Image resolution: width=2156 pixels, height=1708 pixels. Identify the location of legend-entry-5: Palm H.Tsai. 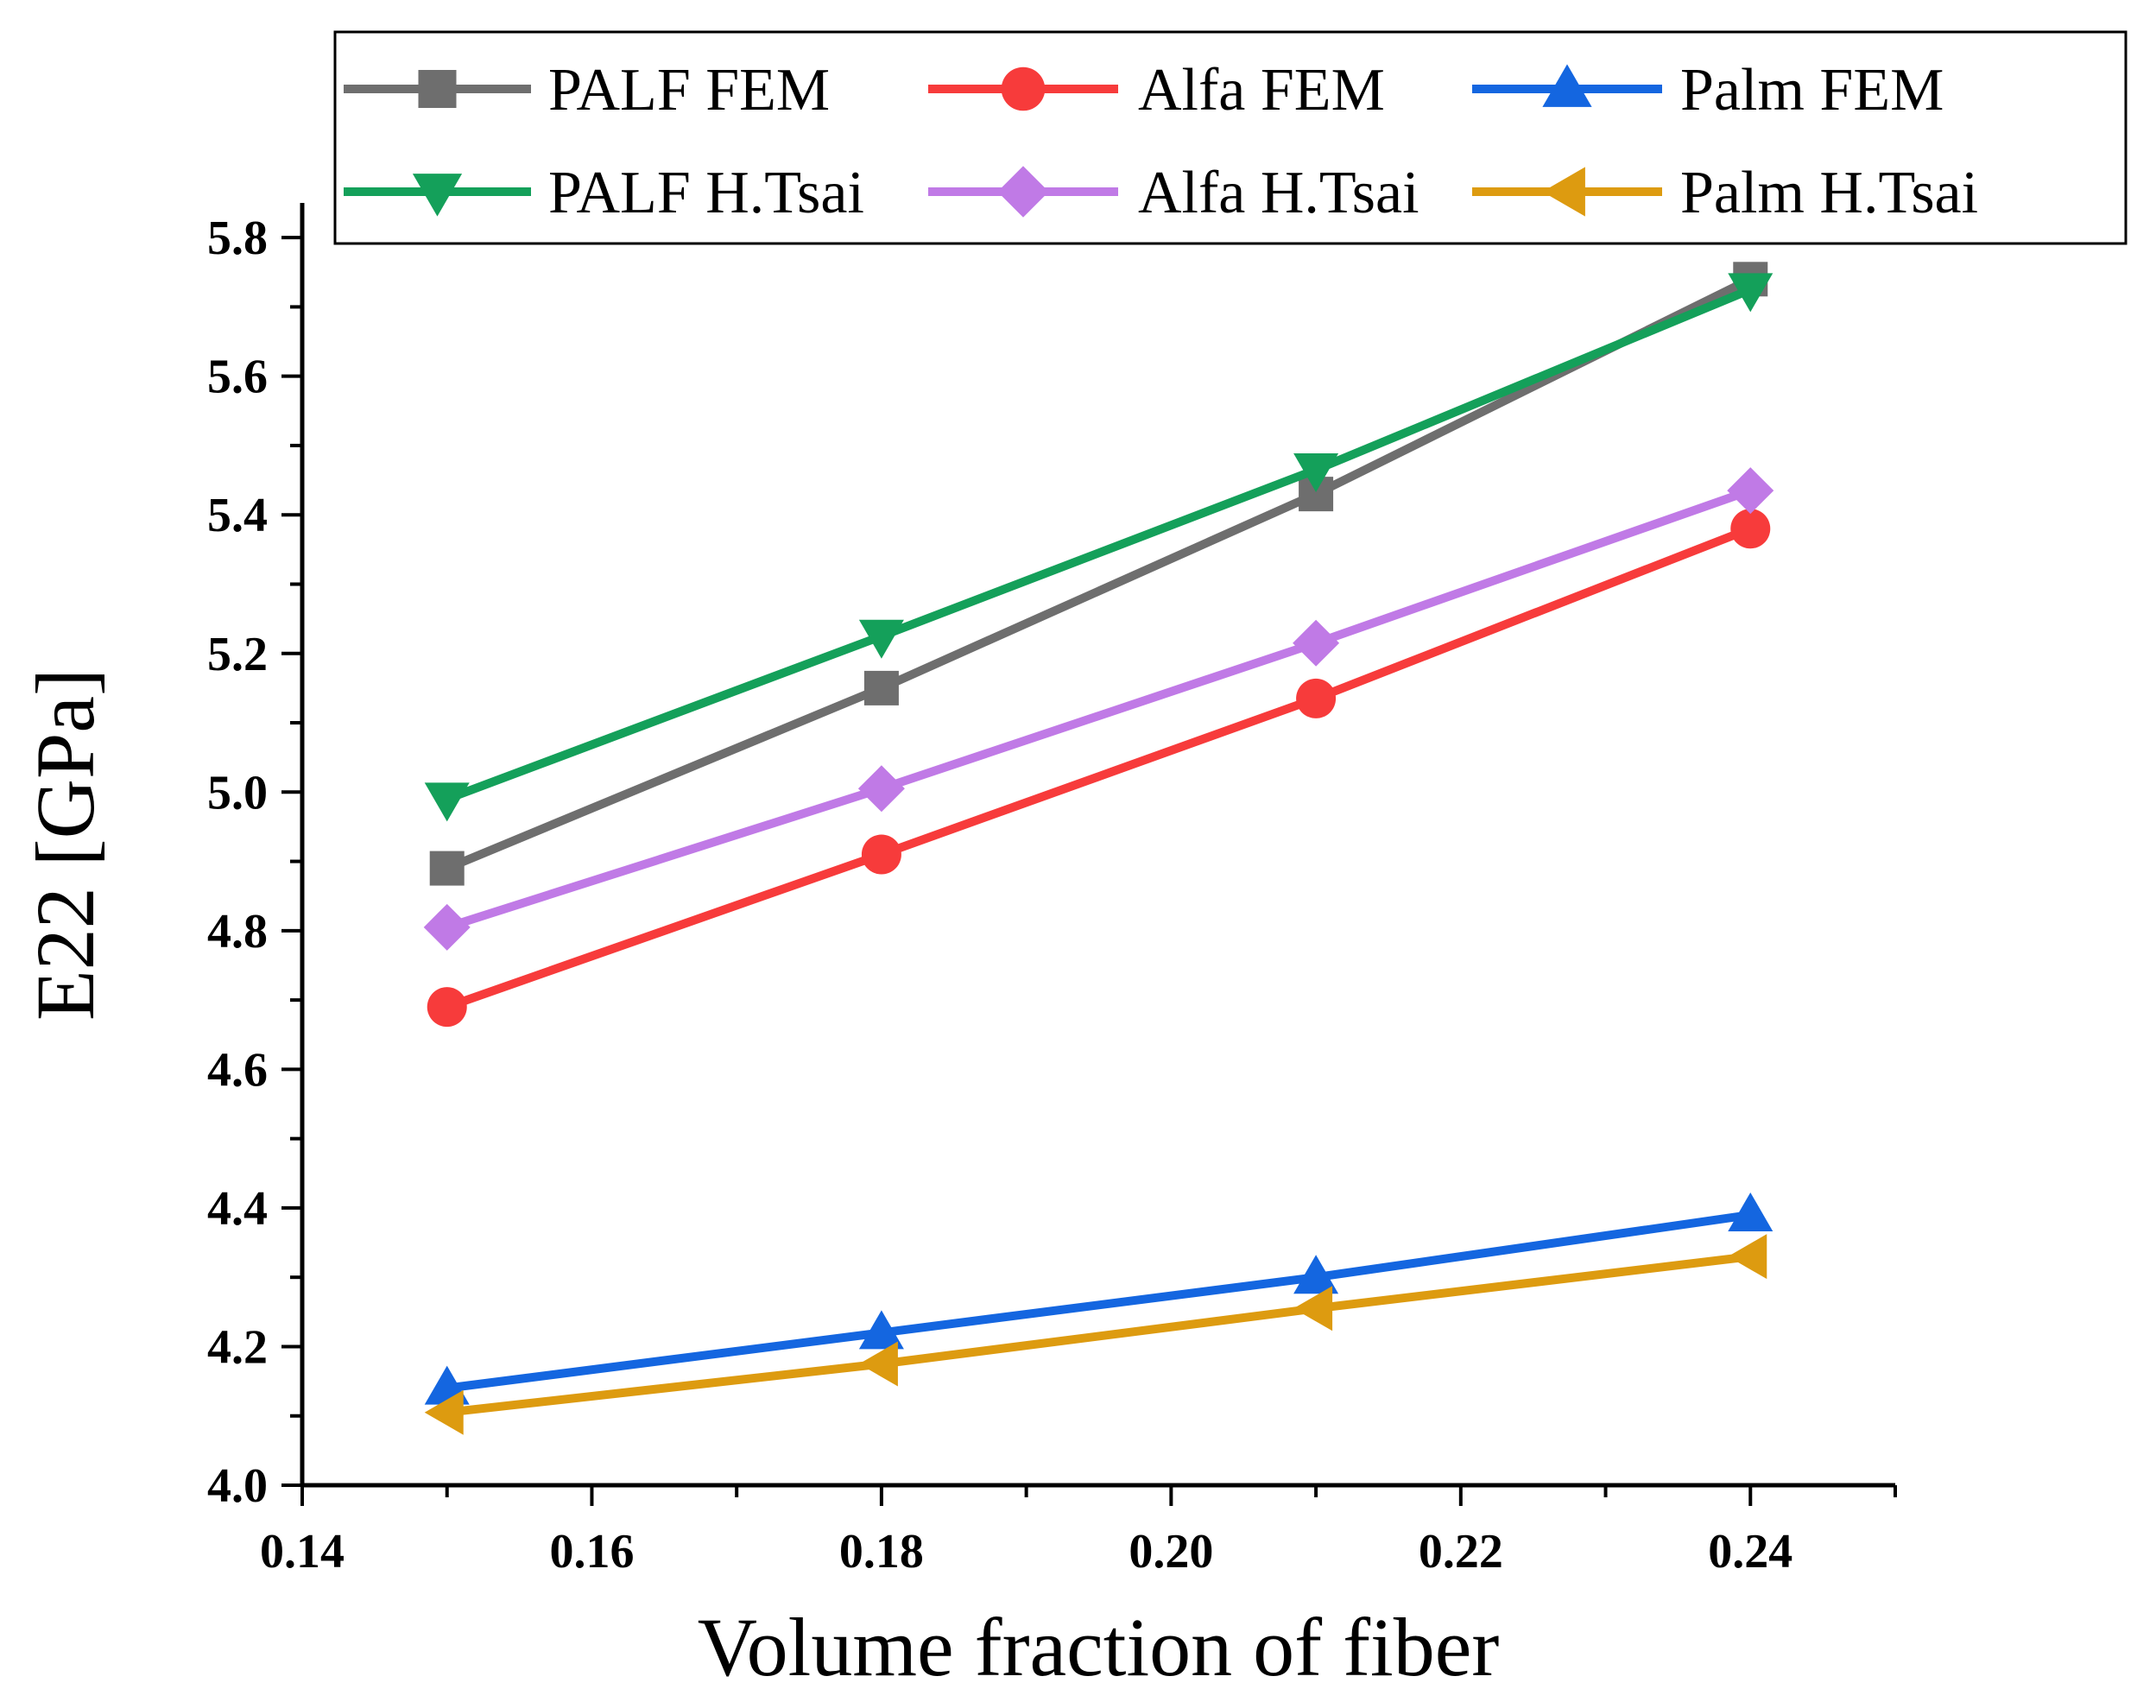
(1725, 193).